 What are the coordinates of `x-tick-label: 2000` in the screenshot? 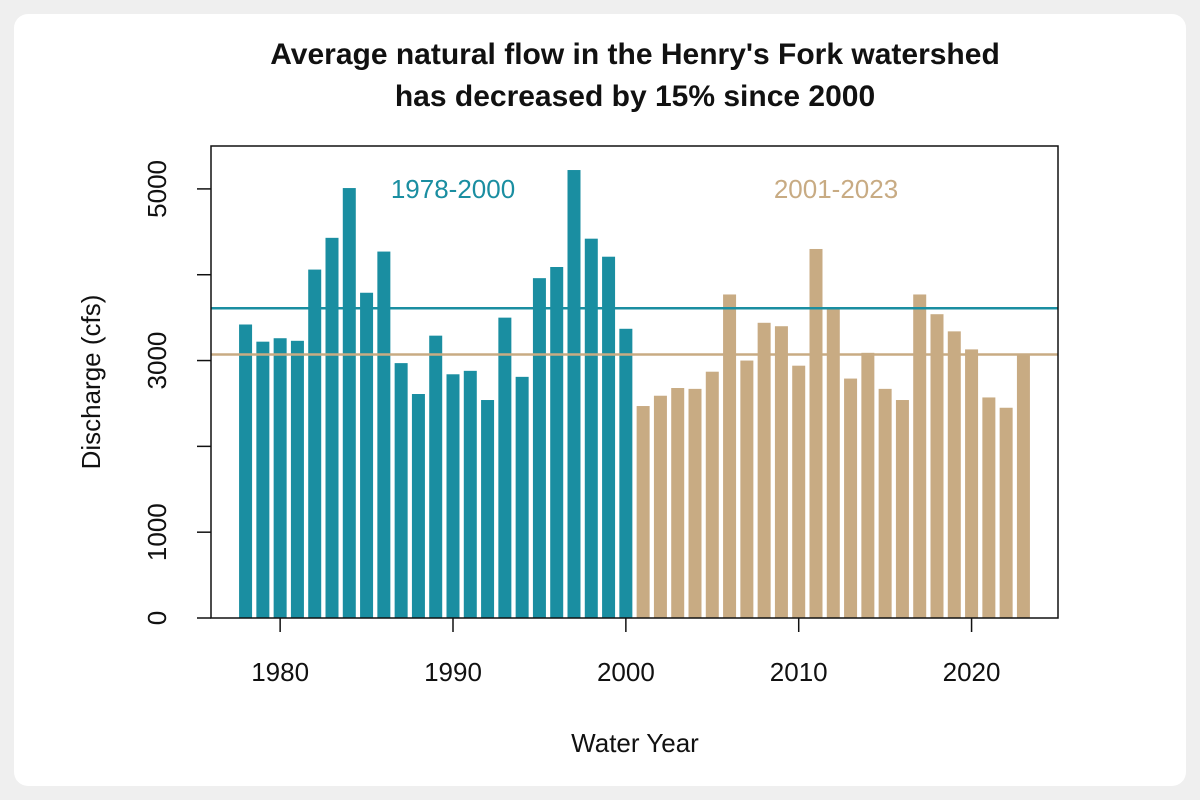 It's located at (626, 672).